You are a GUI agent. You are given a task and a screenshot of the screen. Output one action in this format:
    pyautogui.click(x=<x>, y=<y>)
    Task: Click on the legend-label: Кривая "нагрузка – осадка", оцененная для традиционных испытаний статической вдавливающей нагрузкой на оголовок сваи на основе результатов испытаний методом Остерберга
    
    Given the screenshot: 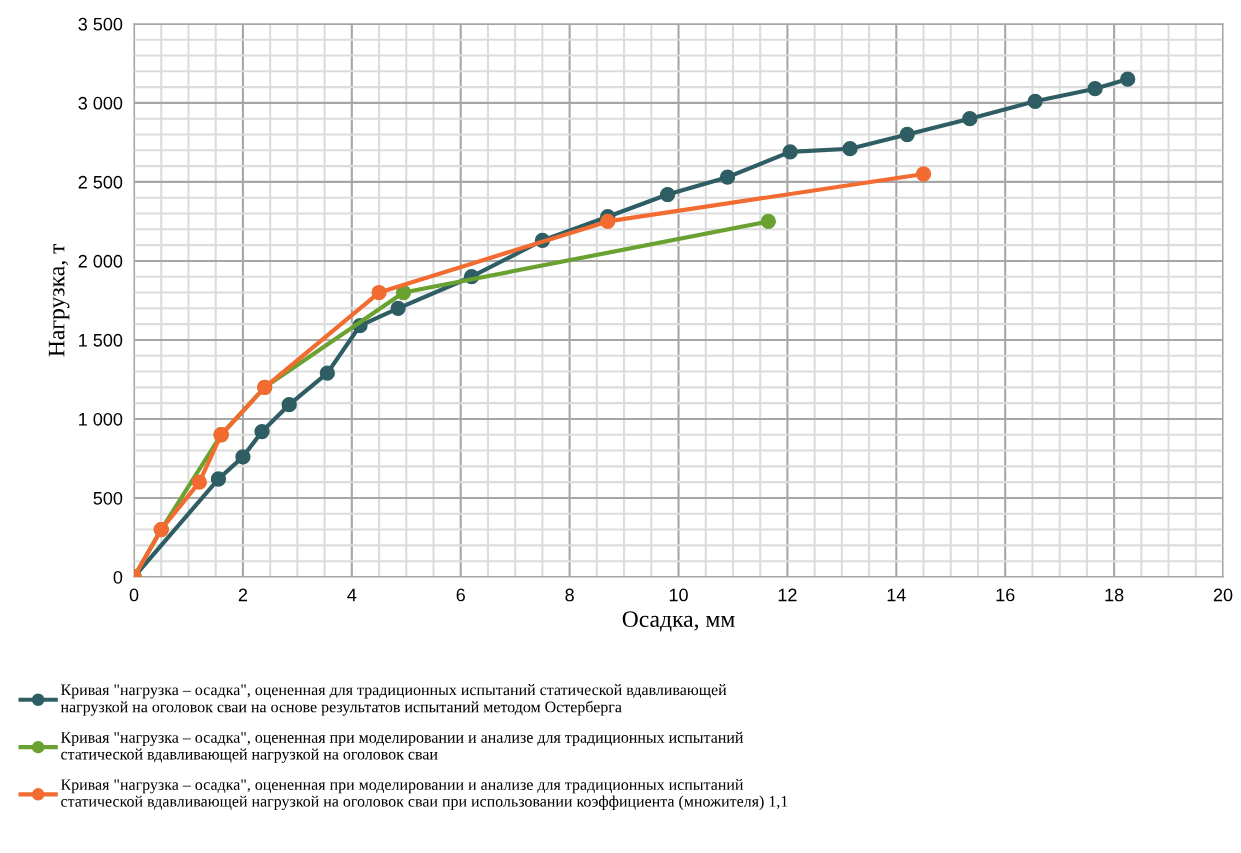 What is the action you would take?
    pyautogui.click(x=393, y=700)
    